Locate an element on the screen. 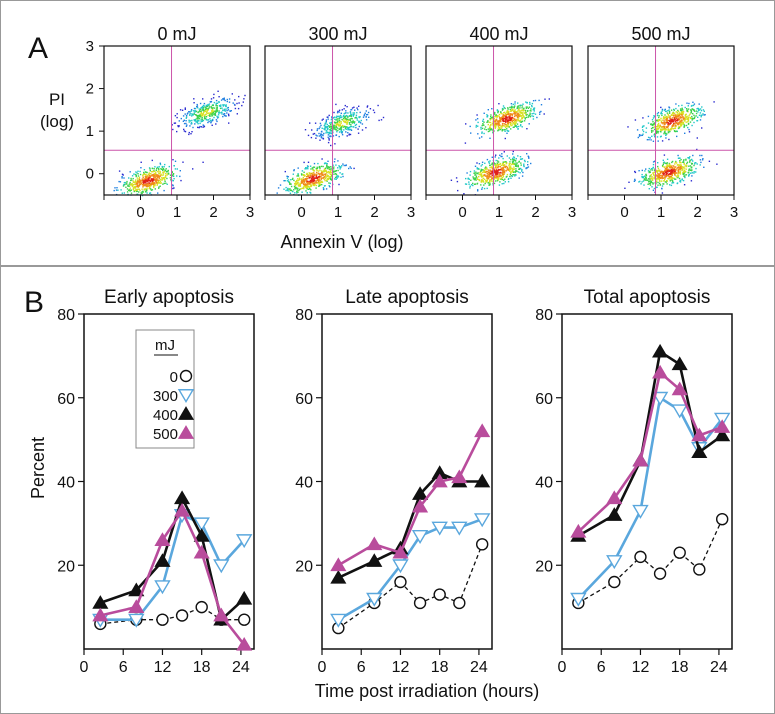 This screenshot has height=714, width=775. x-tick-label: 24 is located at coordinates (241, 667).